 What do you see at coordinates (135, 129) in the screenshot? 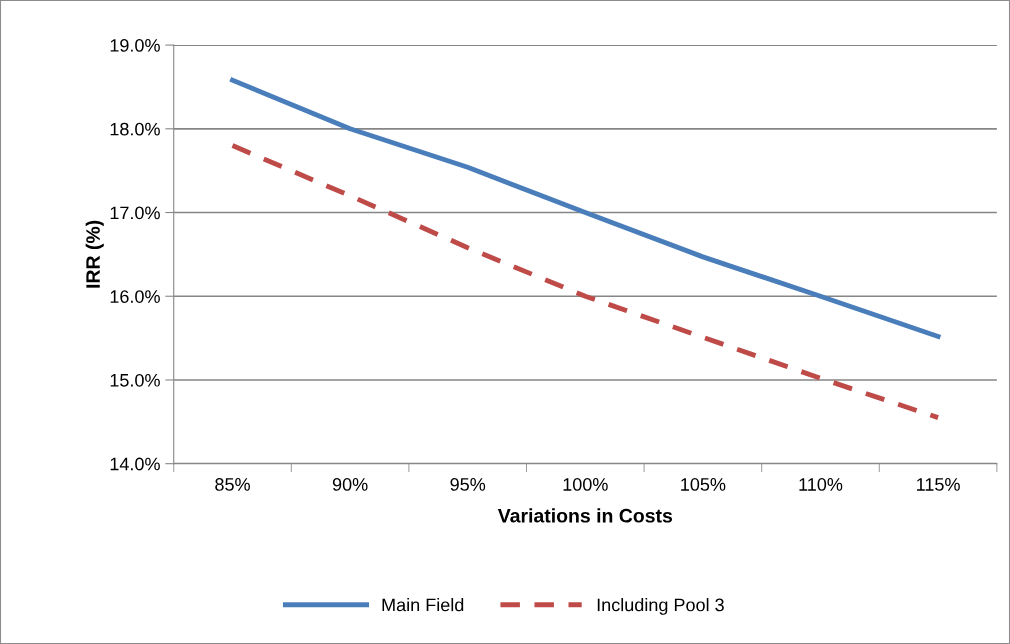
I see `y-tick-label: 18.0%` at bounding box center [135, 129].